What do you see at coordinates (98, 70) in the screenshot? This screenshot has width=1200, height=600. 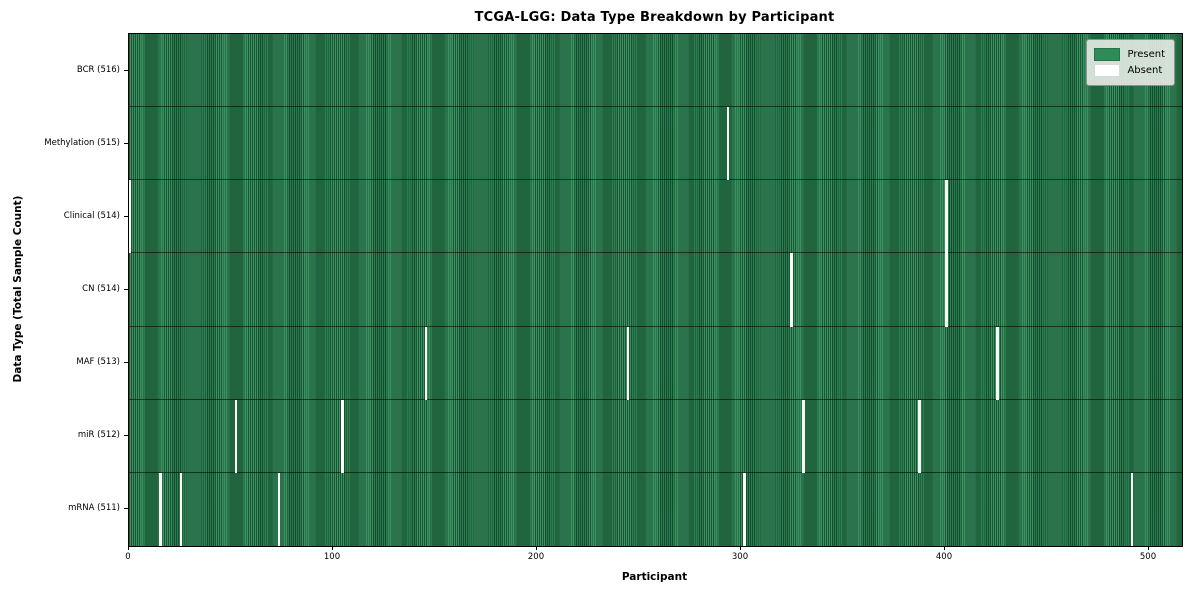 I see `y-tick-label-BCR: BCR (516)` at bounding box center [98, 70].